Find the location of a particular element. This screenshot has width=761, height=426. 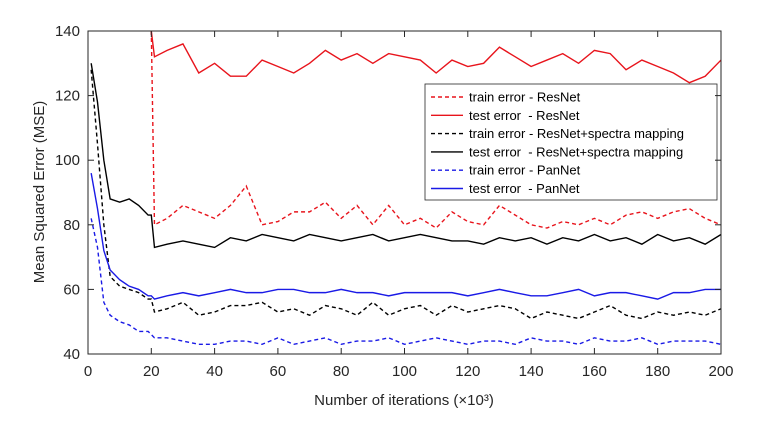

legend-label: train error - ResNet is located at coordinates (525, 97).